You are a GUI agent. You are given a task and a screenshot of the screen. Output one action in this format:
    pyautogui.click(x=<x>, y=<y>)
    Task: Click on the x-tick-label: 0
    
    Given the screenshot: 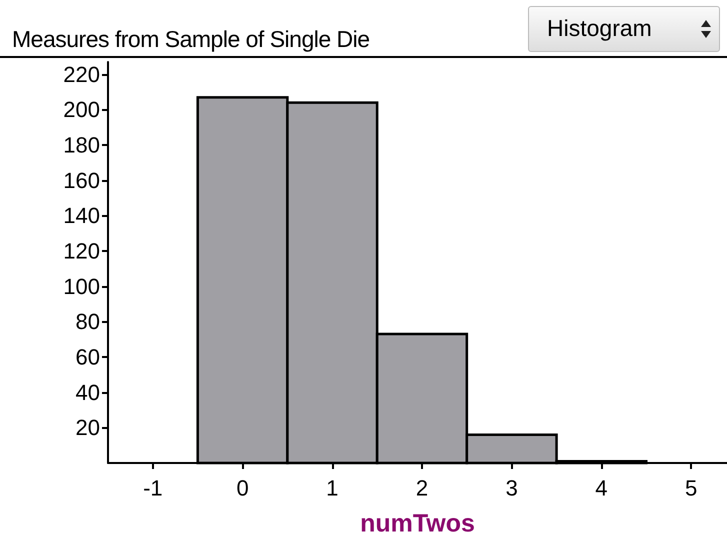 What is the action you would take?
    pyautogui.click(x=242, y=488)
    